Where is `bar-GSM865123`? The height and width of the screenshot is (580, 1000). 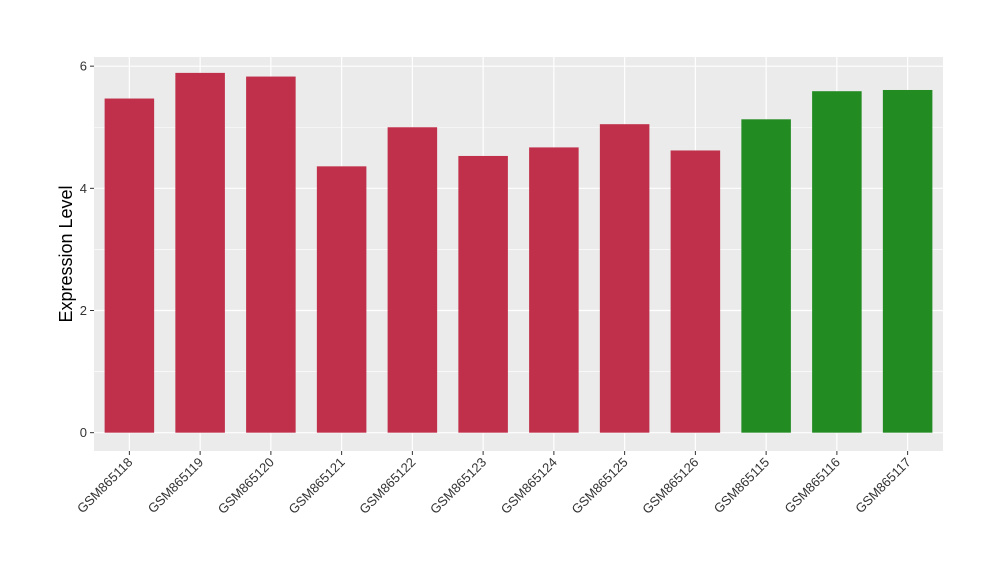
bar-GSM865123 is located at coordinates (483, 294).